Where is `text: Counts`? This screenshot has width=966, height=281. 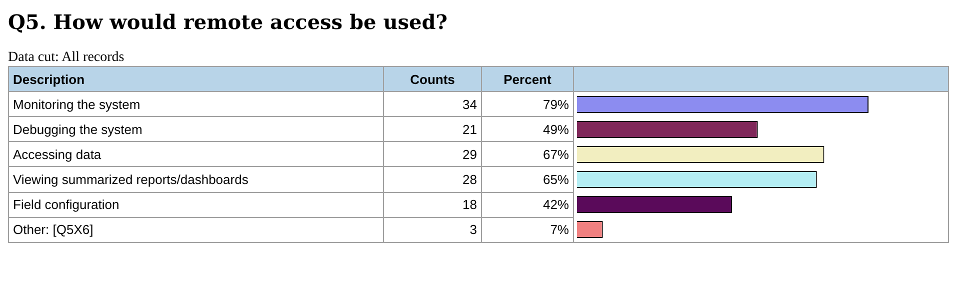
text: Counts is located at coordinates (433, 79).